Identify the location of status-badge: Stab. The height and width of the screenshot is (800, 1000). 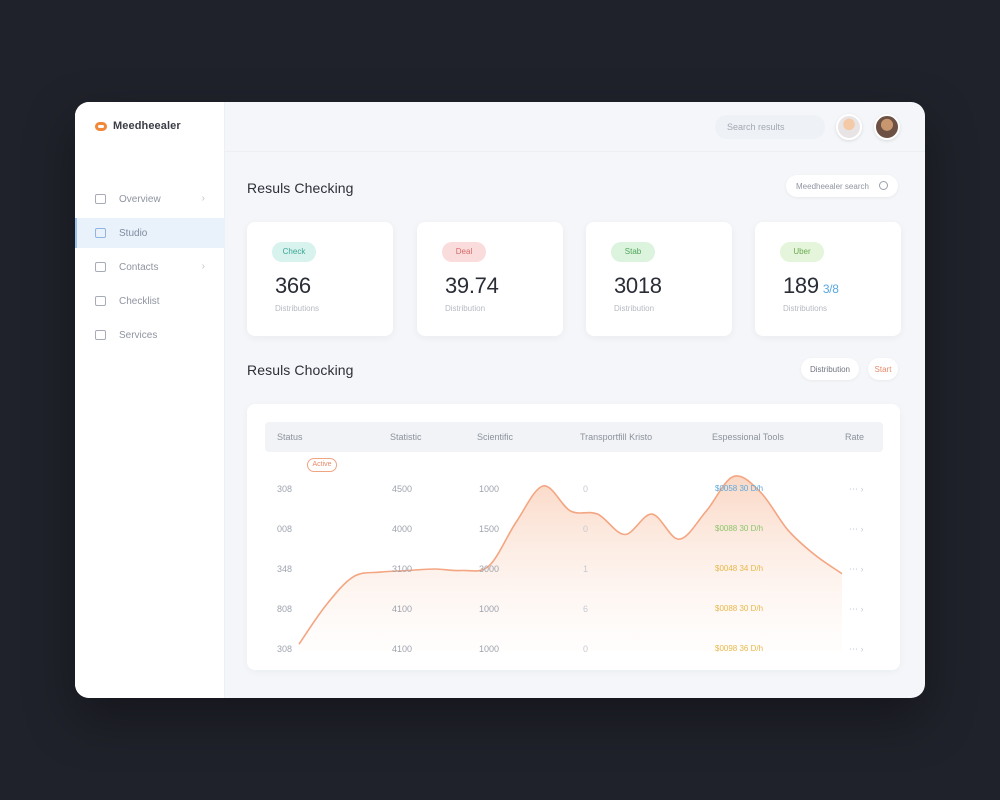
(633, 252).